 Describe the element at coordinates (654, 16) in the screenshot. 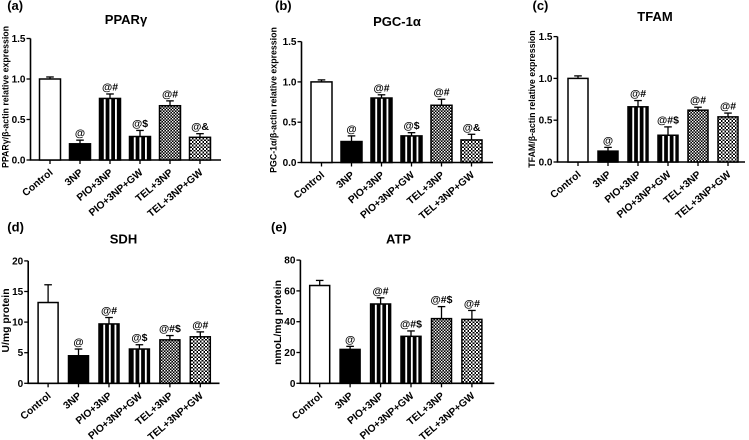

I see `svg-text: TFAM` at that location.